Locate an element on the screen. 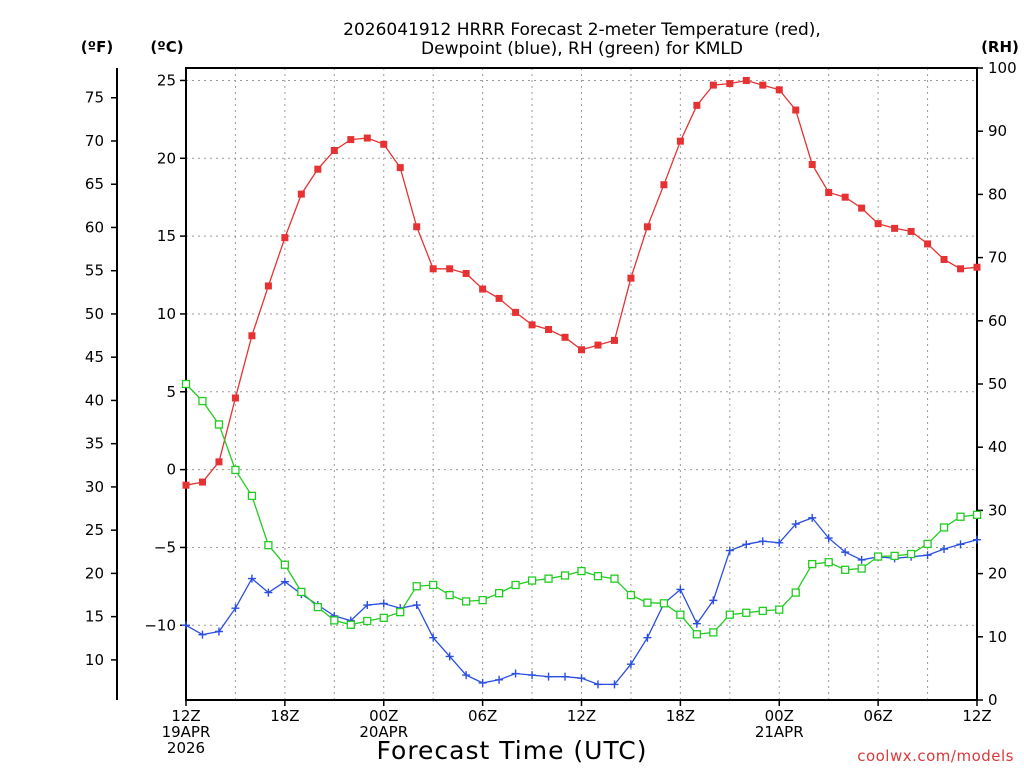 This screenshot has height=768, width=1024. rh-tick-label: 60 is located at coordinates (997, 321).